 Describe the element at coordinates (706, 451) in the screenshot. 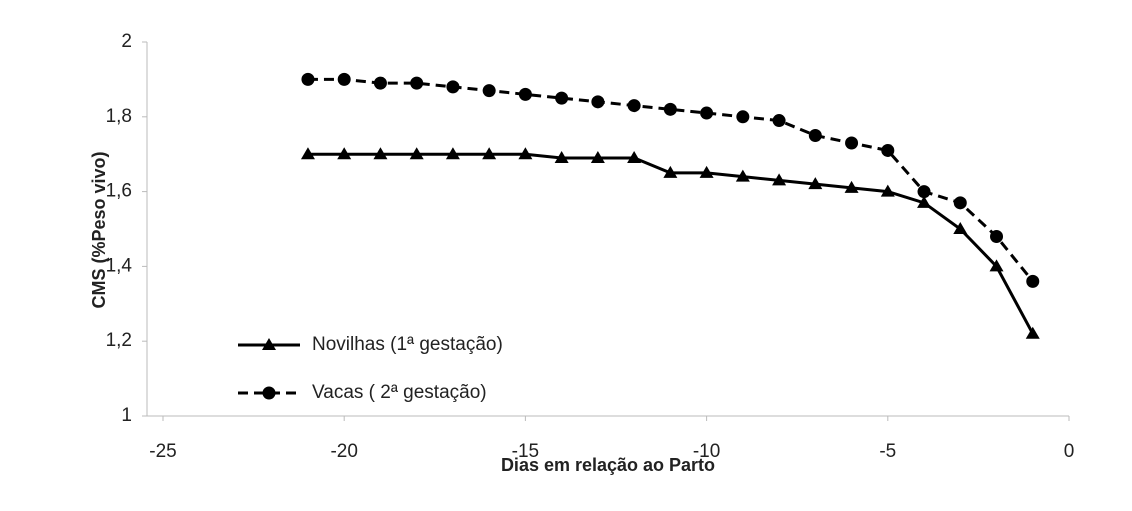

I see `x-tick-label: -10` at that location.